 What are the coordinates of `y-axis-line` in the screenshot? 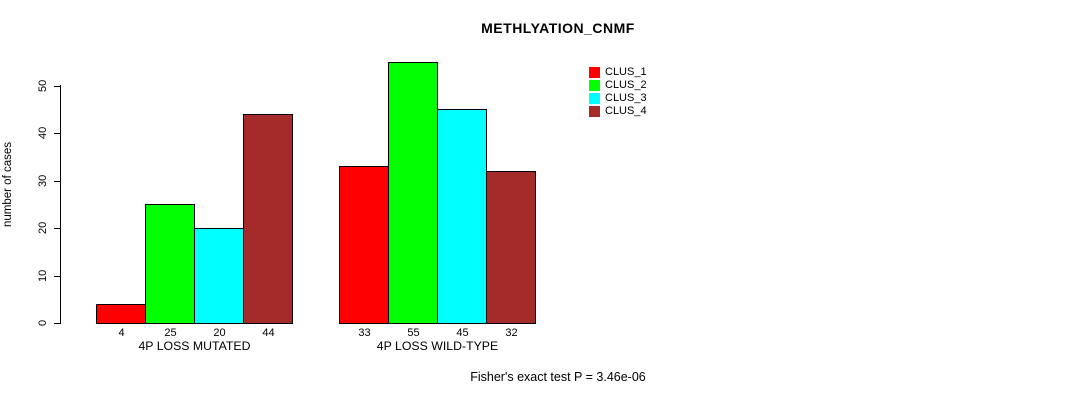 It's located at (60, 204).